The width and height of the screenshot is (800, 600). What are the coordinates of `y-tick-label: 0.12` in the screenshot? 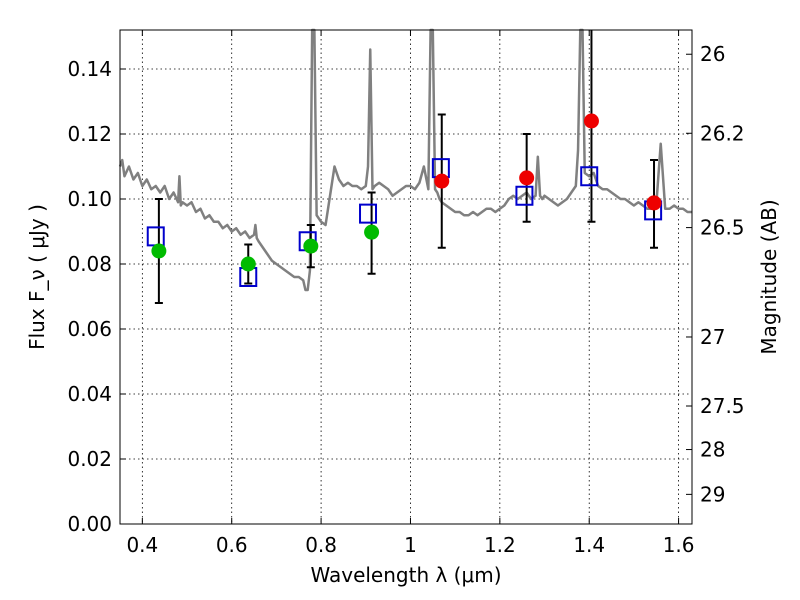 It's located at (89, 134).